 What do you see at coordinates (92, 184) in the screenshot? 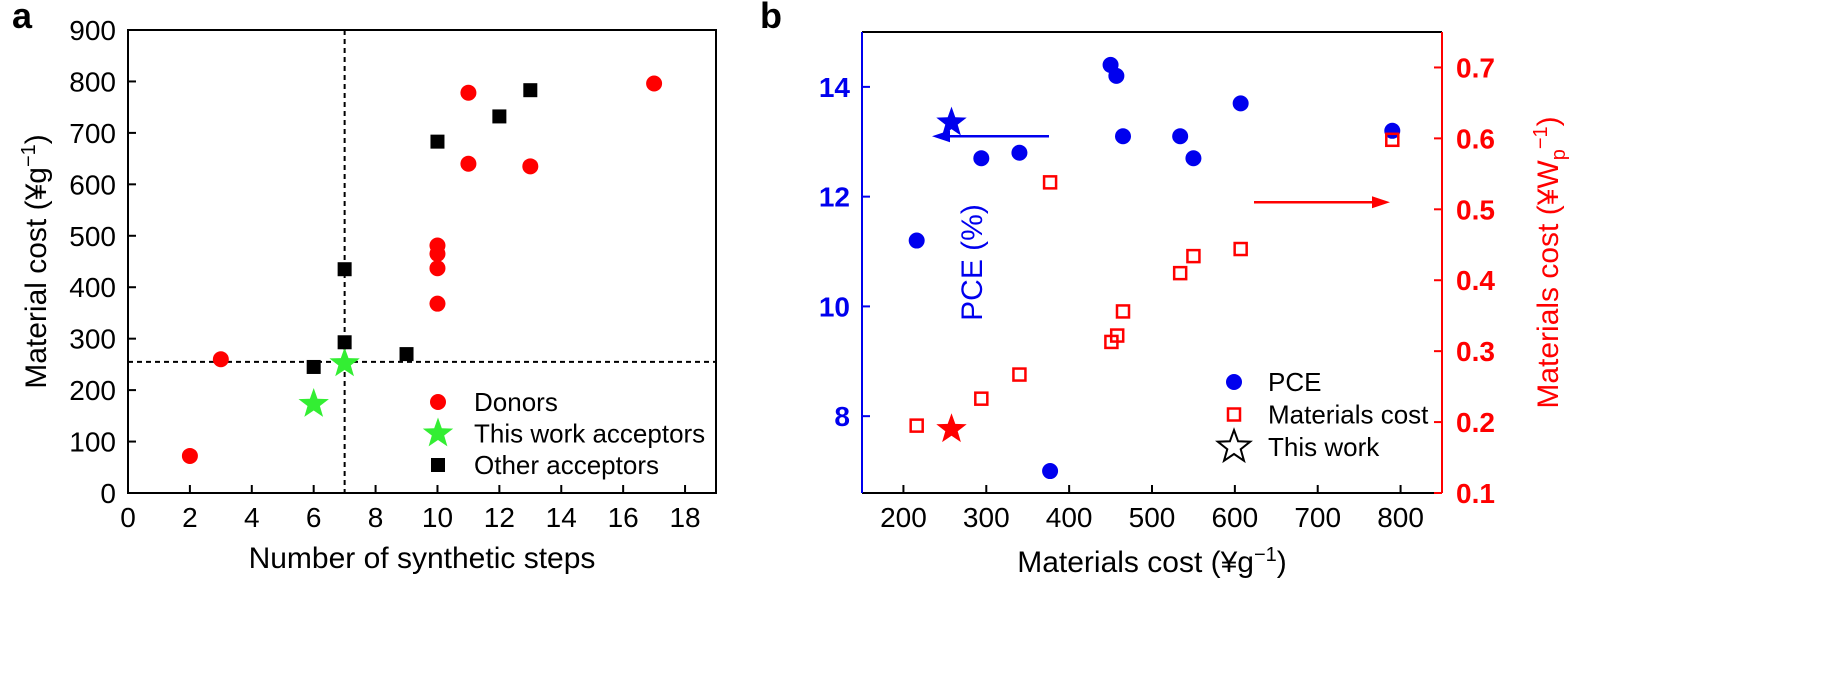
I see `y-tick-label: 600` at bounding box center [92, 184].